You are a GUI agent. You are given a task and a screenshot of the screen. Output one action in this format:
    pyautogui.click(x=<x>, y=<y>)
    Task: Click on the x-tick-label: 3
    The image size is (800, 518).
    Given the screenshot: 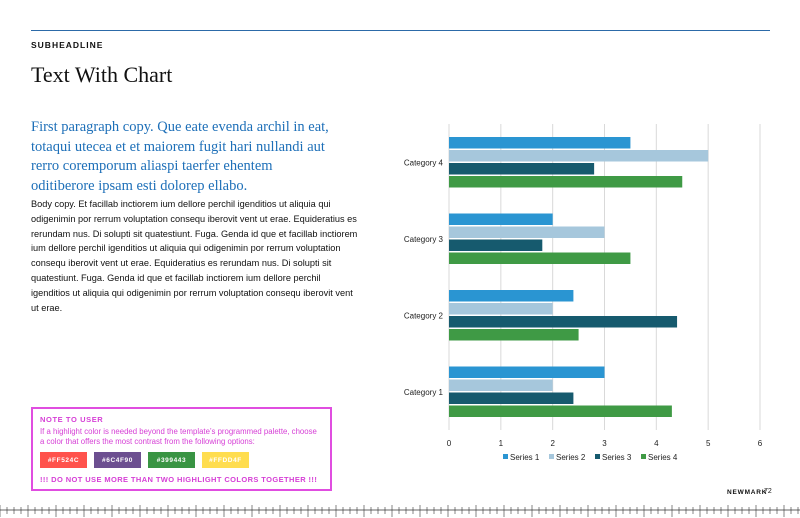 What is the action you would take?
    pyautogui.click(x=604, y=443)
    